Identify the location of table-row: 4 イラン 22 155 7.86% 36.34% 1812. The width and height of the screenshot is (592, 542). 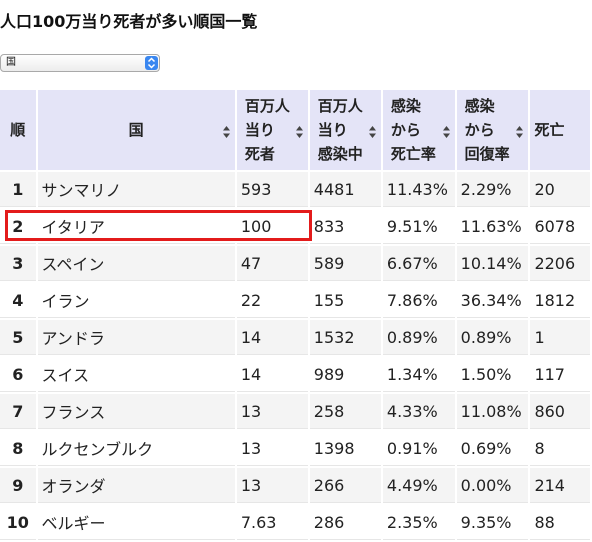
(295, 300).